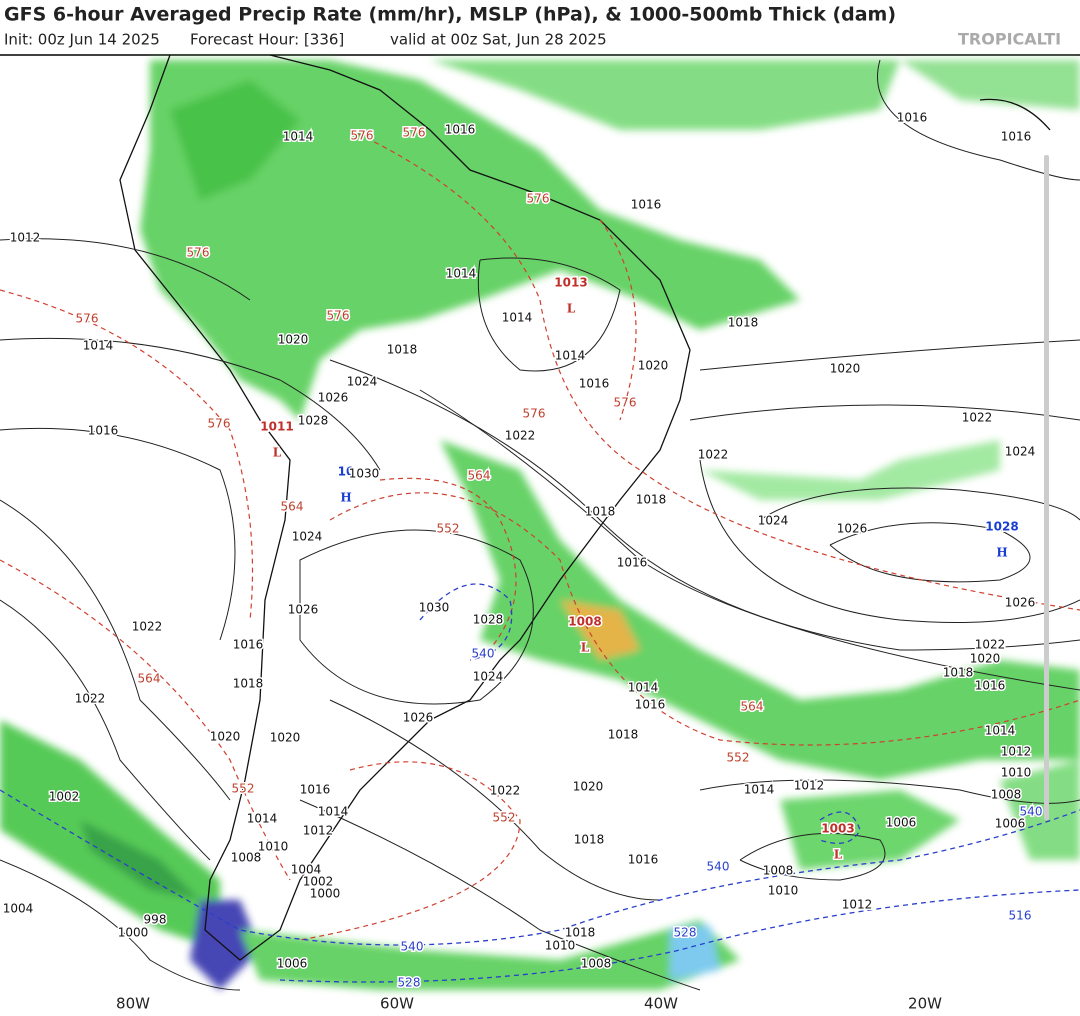  Describe the element at coordinates (498, 40) in the screenshot. I see `valid-time: valid at 00z Sat, Jun 28 2025` at that location.